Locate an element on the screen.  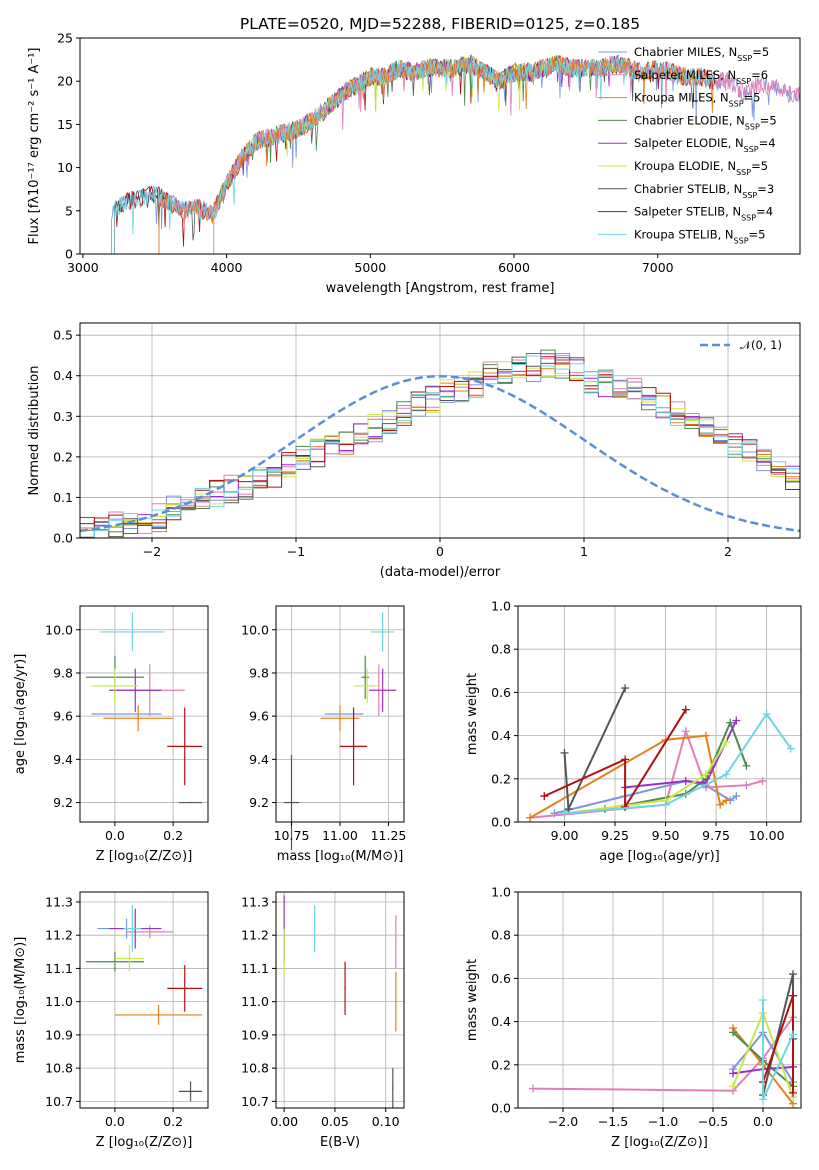
y-axis-label: mass [log₁₀(M/M⊙)] is located at coordinates (20, 1000).